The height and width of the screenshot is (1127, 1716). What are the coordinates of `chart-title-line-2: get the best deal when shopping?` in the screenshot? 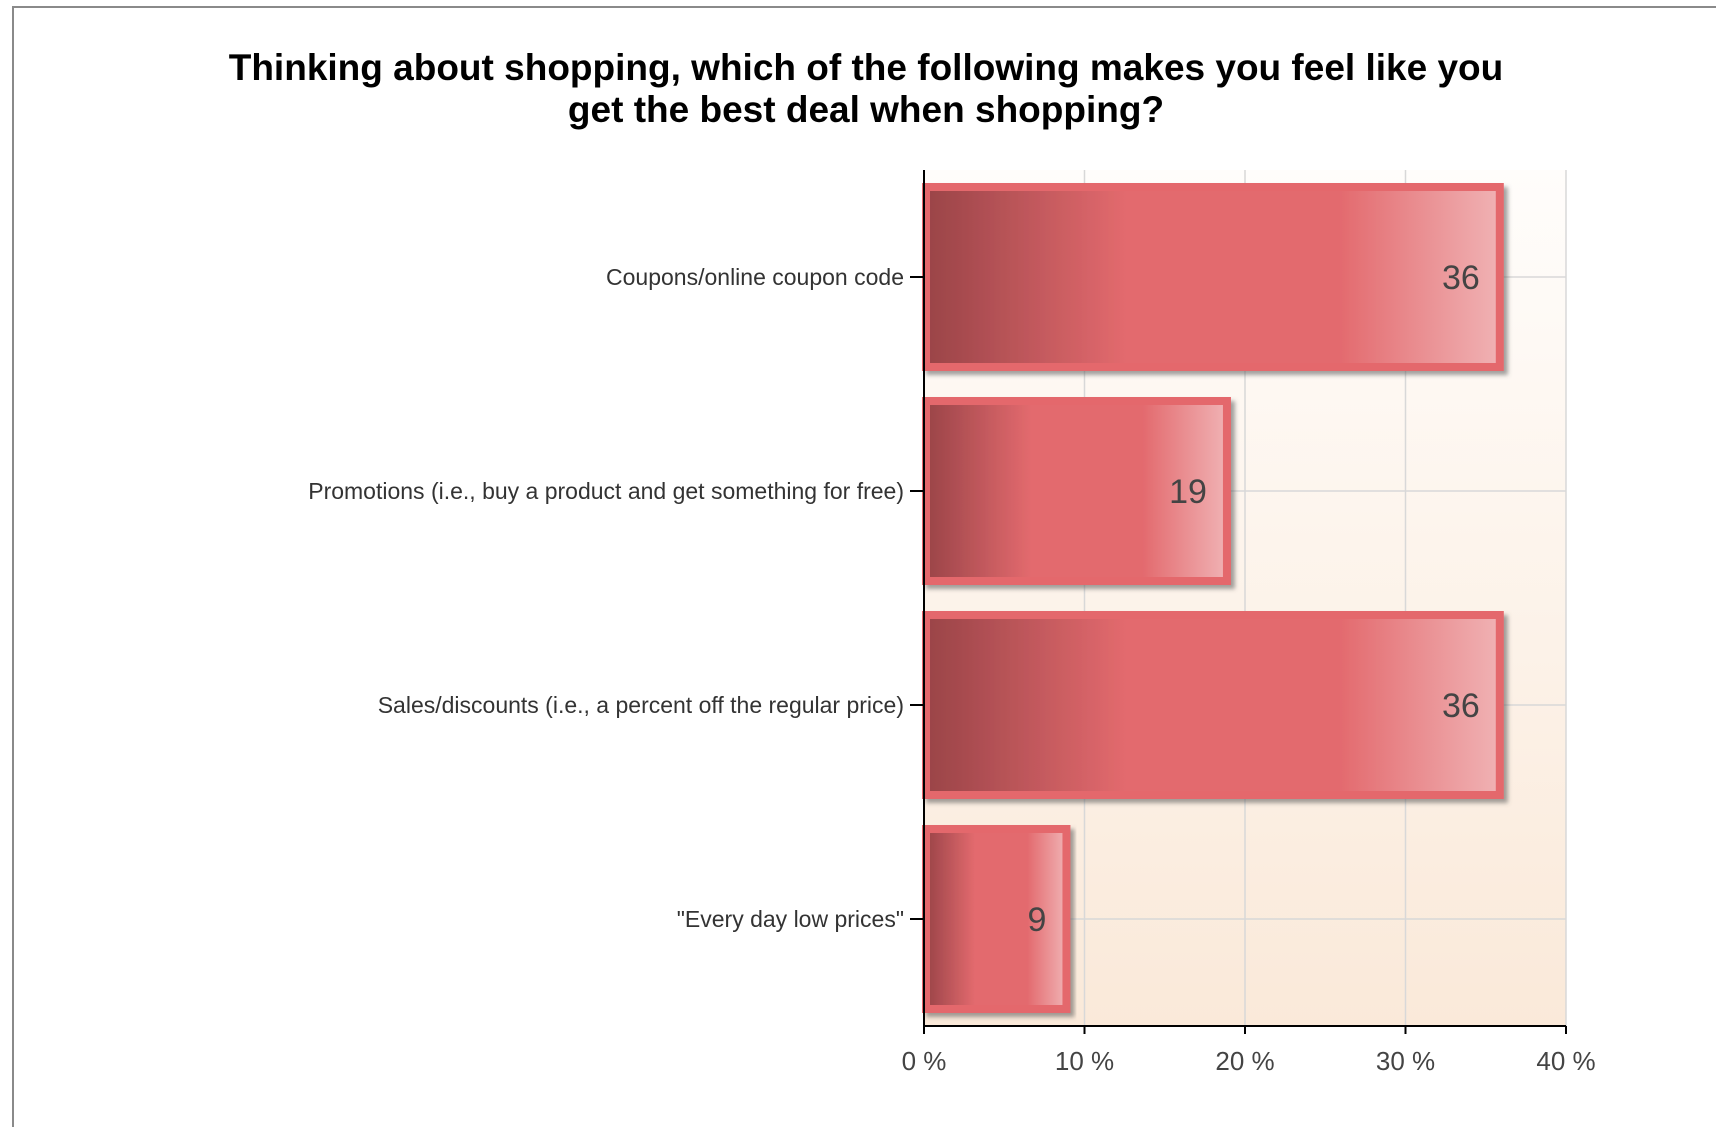 It's located at (866, 109).